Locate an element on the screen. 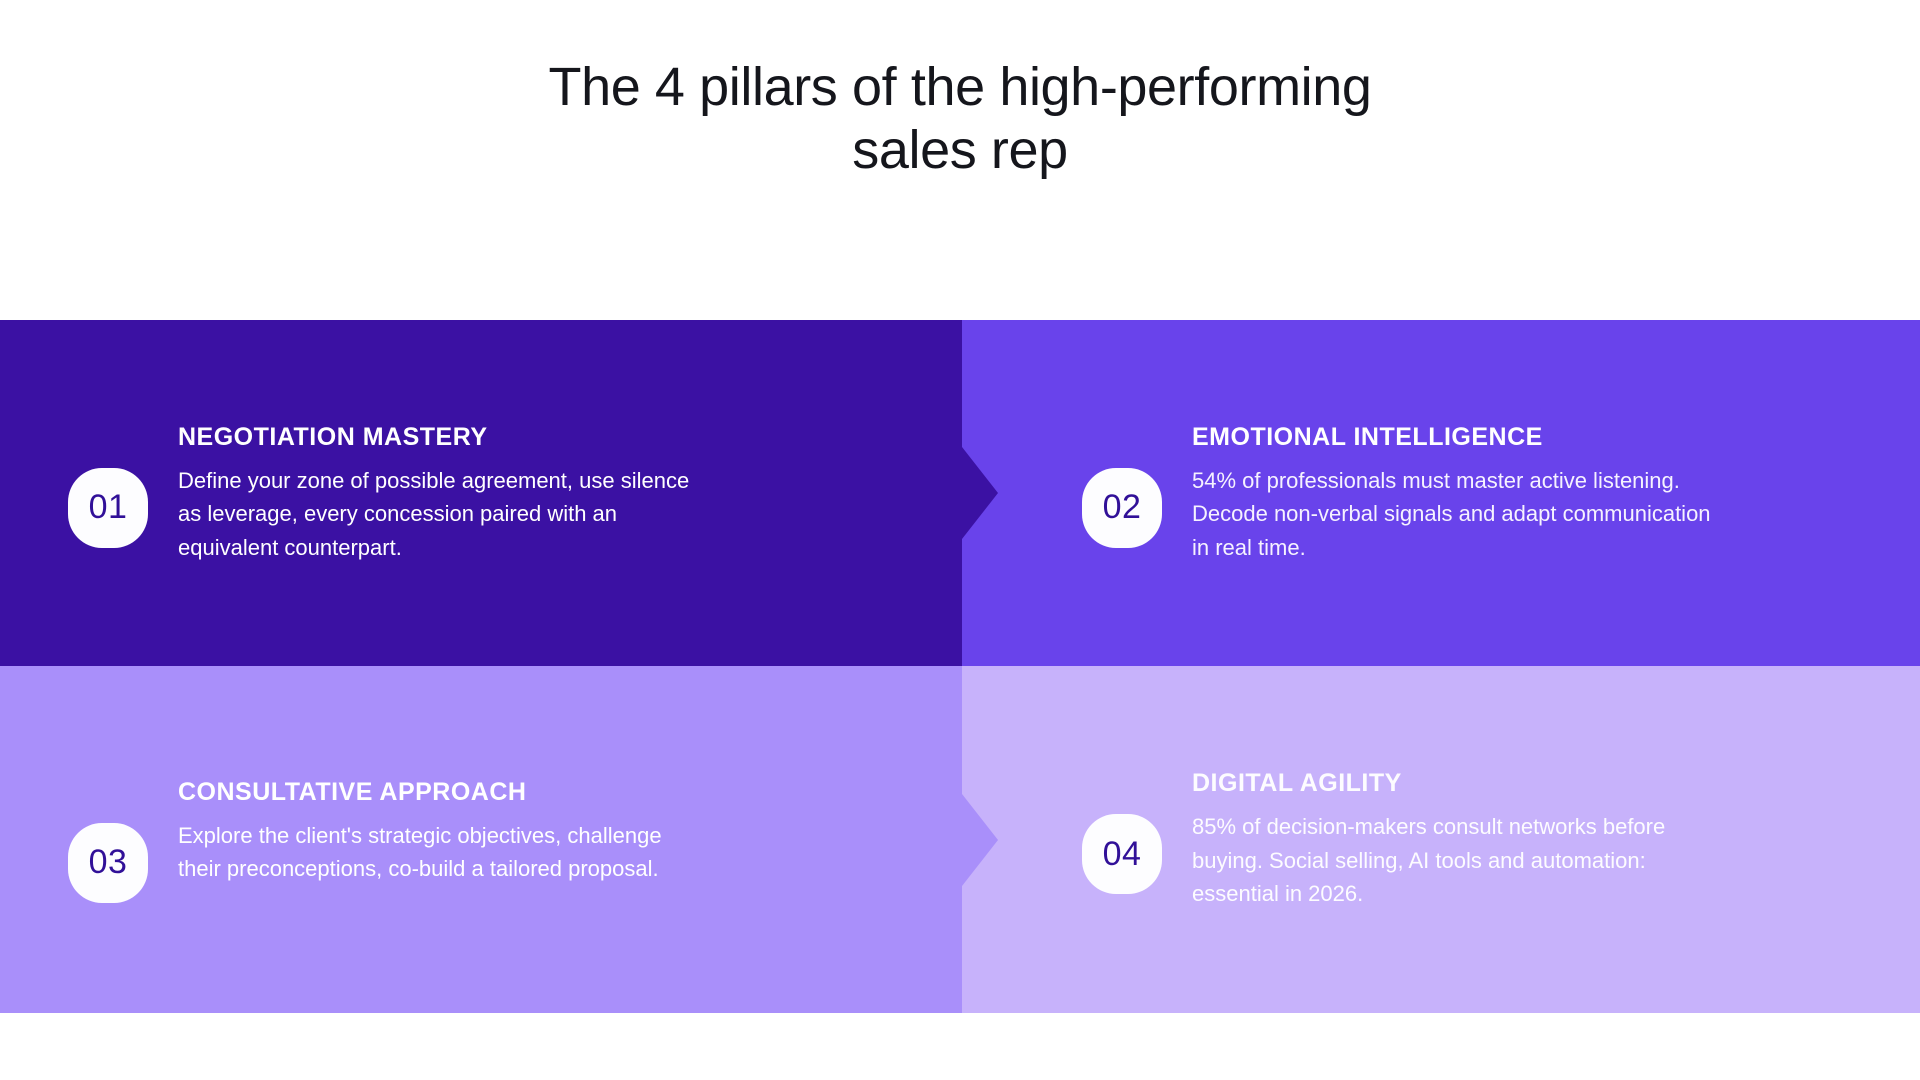 The image size is (1920, 1080). pillar-heading-03: CONSULTATIVE APPROACH is located at coordinates (352, 791).